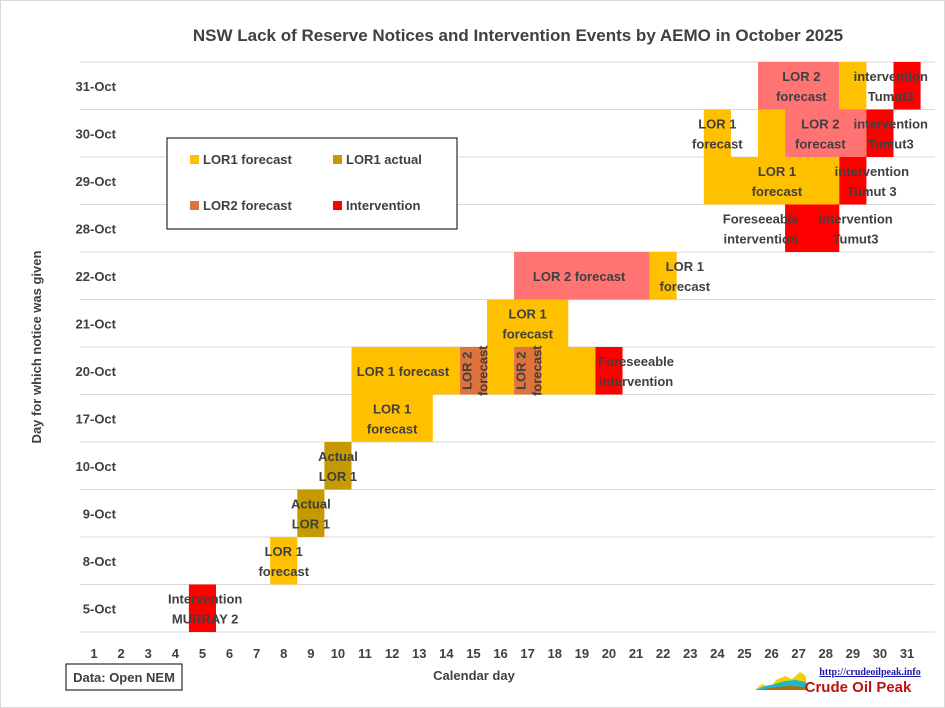  Describe the element at coordinates (176, 653) in the screenshot. I see `x-tick-label: 4` at that location.